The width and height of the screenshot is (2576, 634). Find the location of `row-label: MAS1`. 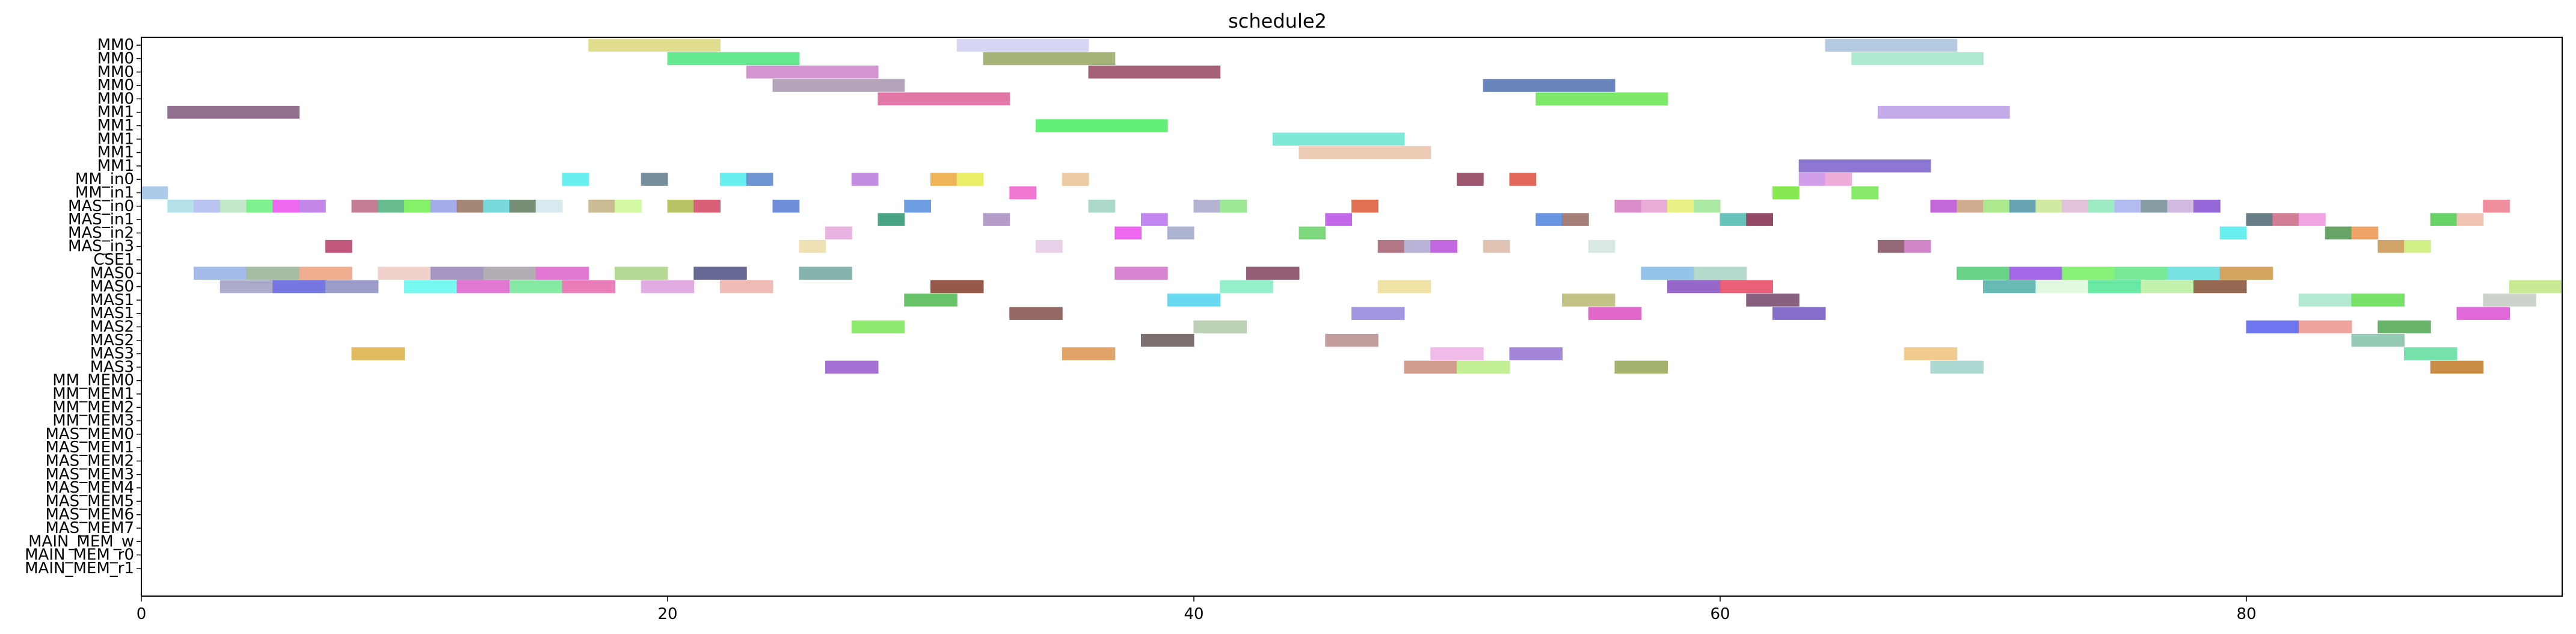

row-label: MAS1 is located at coordinates (112, 300).